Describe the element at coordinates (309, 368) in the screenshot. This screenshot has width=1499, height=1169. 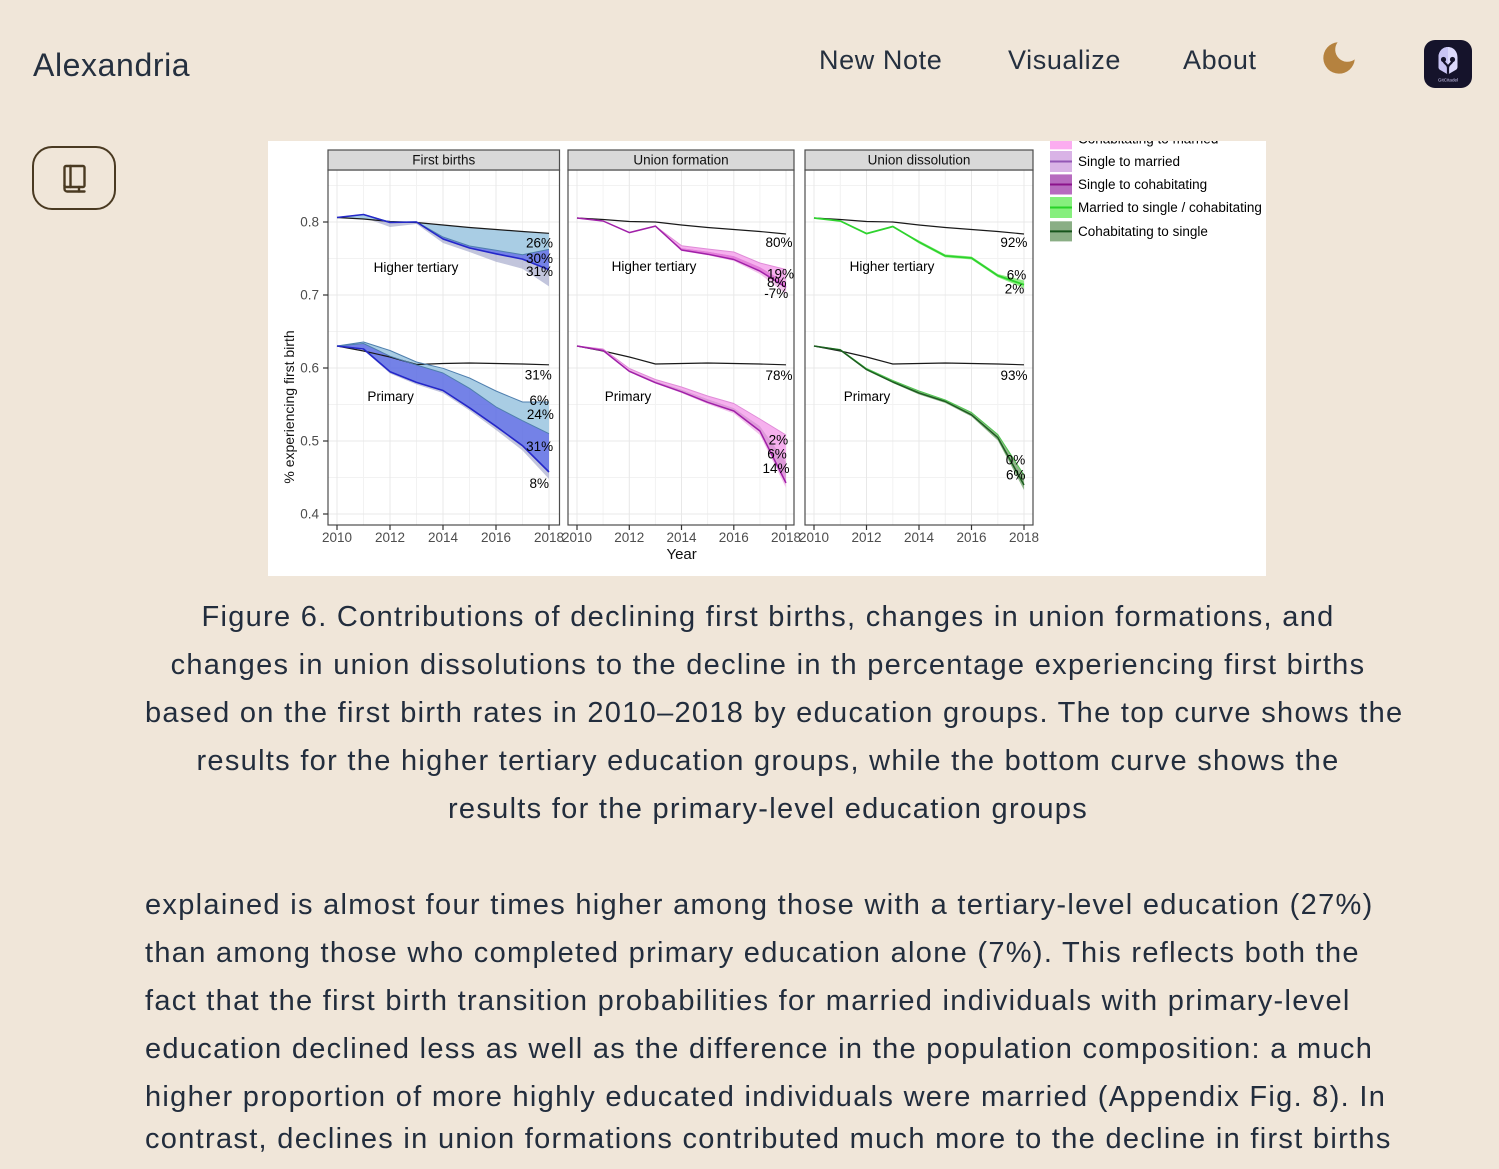
I see `svg-text: 0.6` at that location.